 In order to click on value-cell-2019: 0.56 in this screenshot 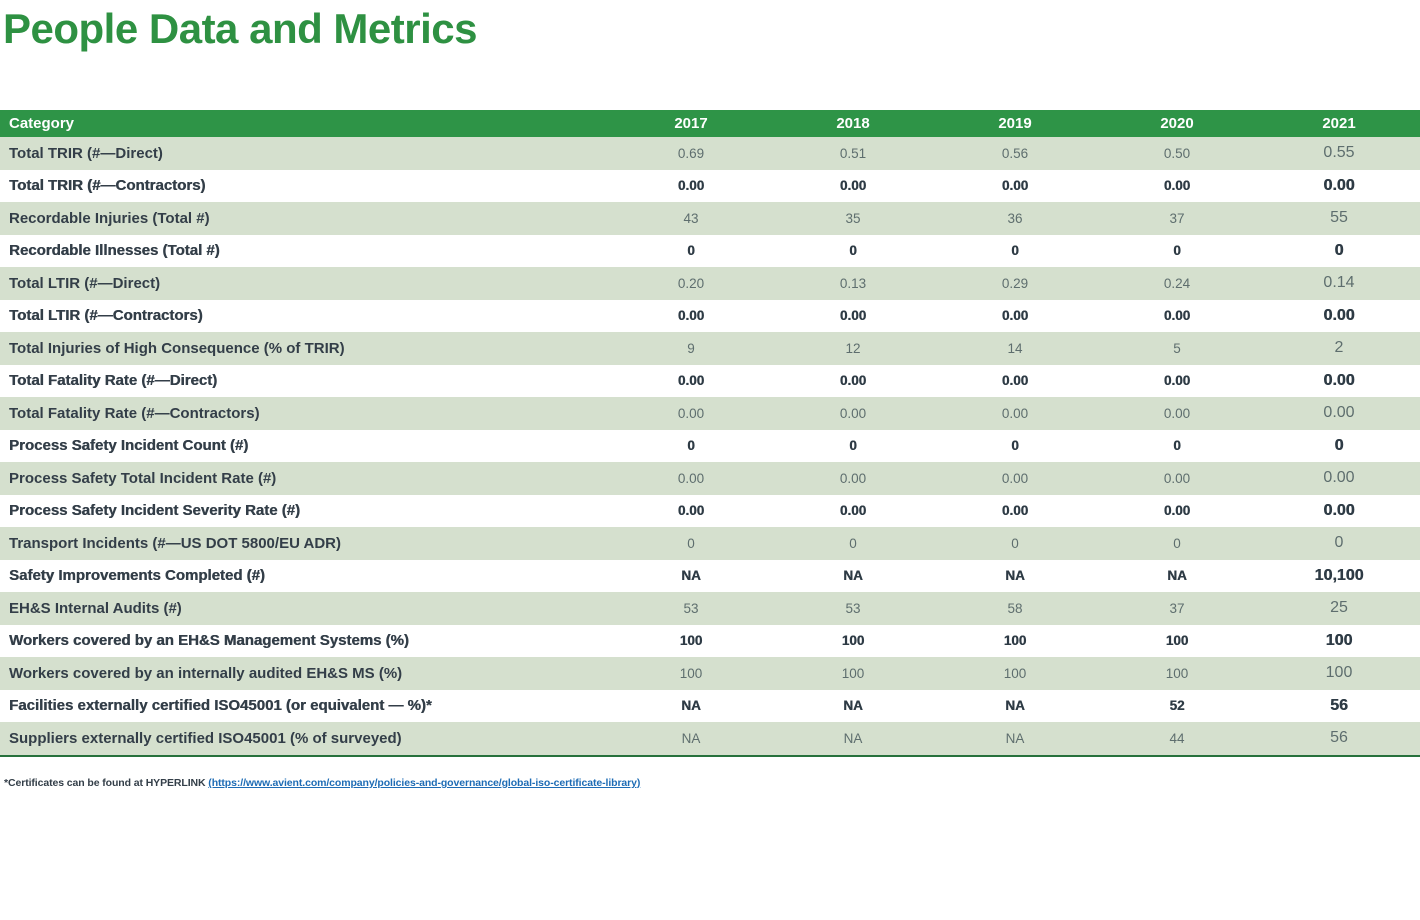, I will do `click(1015, 153)`.